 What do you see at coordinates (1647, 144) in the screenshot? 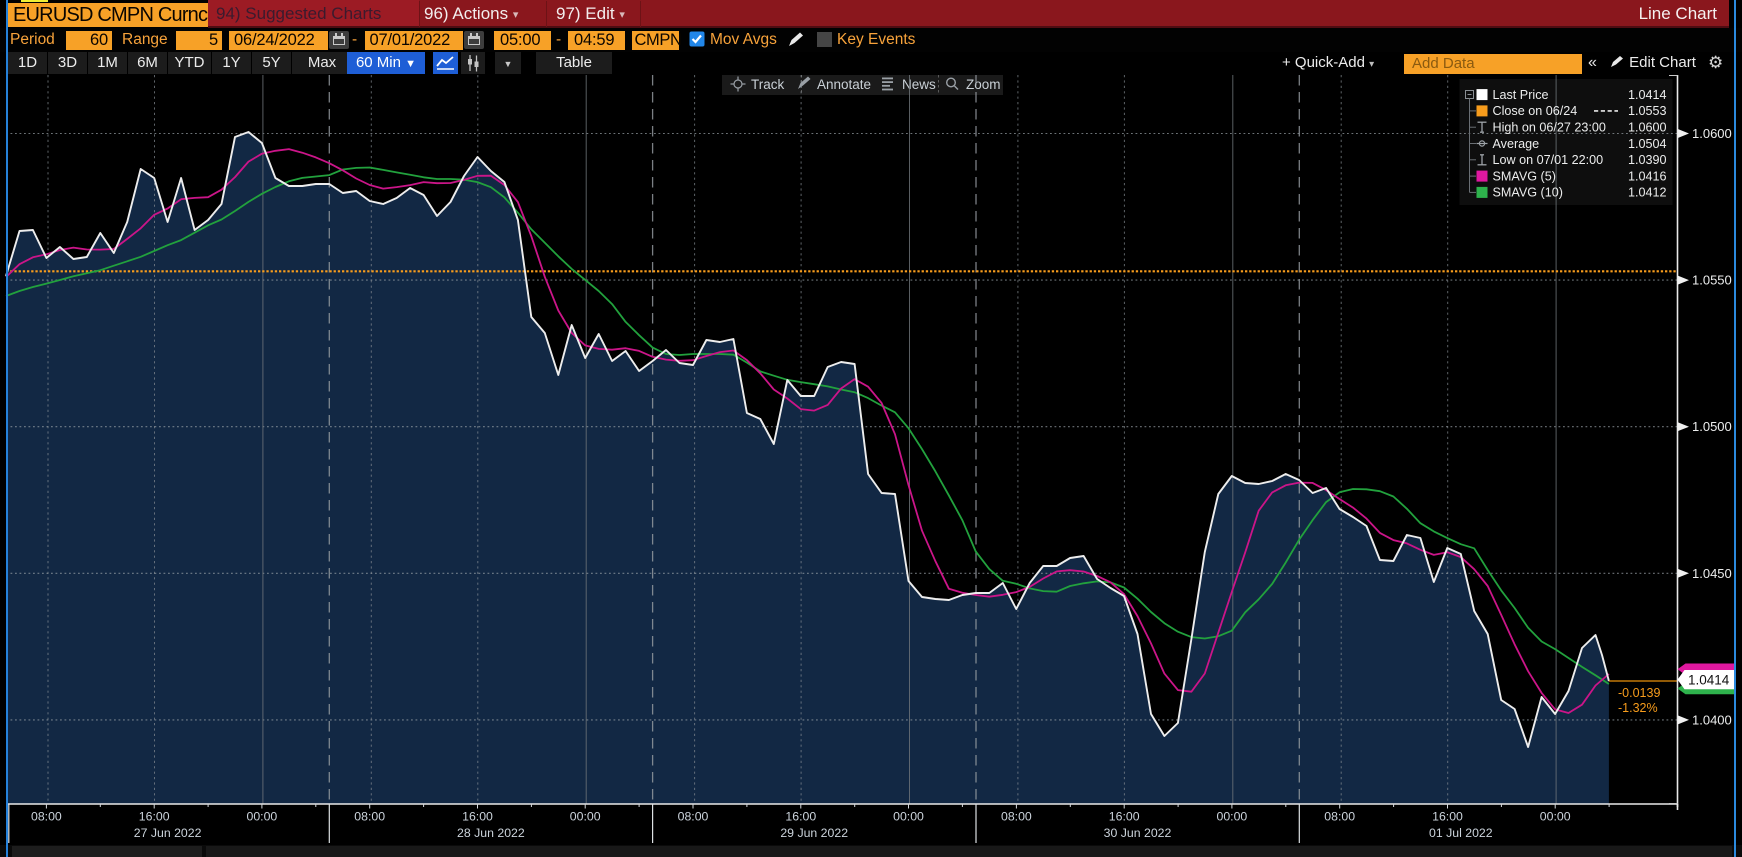
I see `svg-text: 1.0504` at bounding box center [1647, 144].